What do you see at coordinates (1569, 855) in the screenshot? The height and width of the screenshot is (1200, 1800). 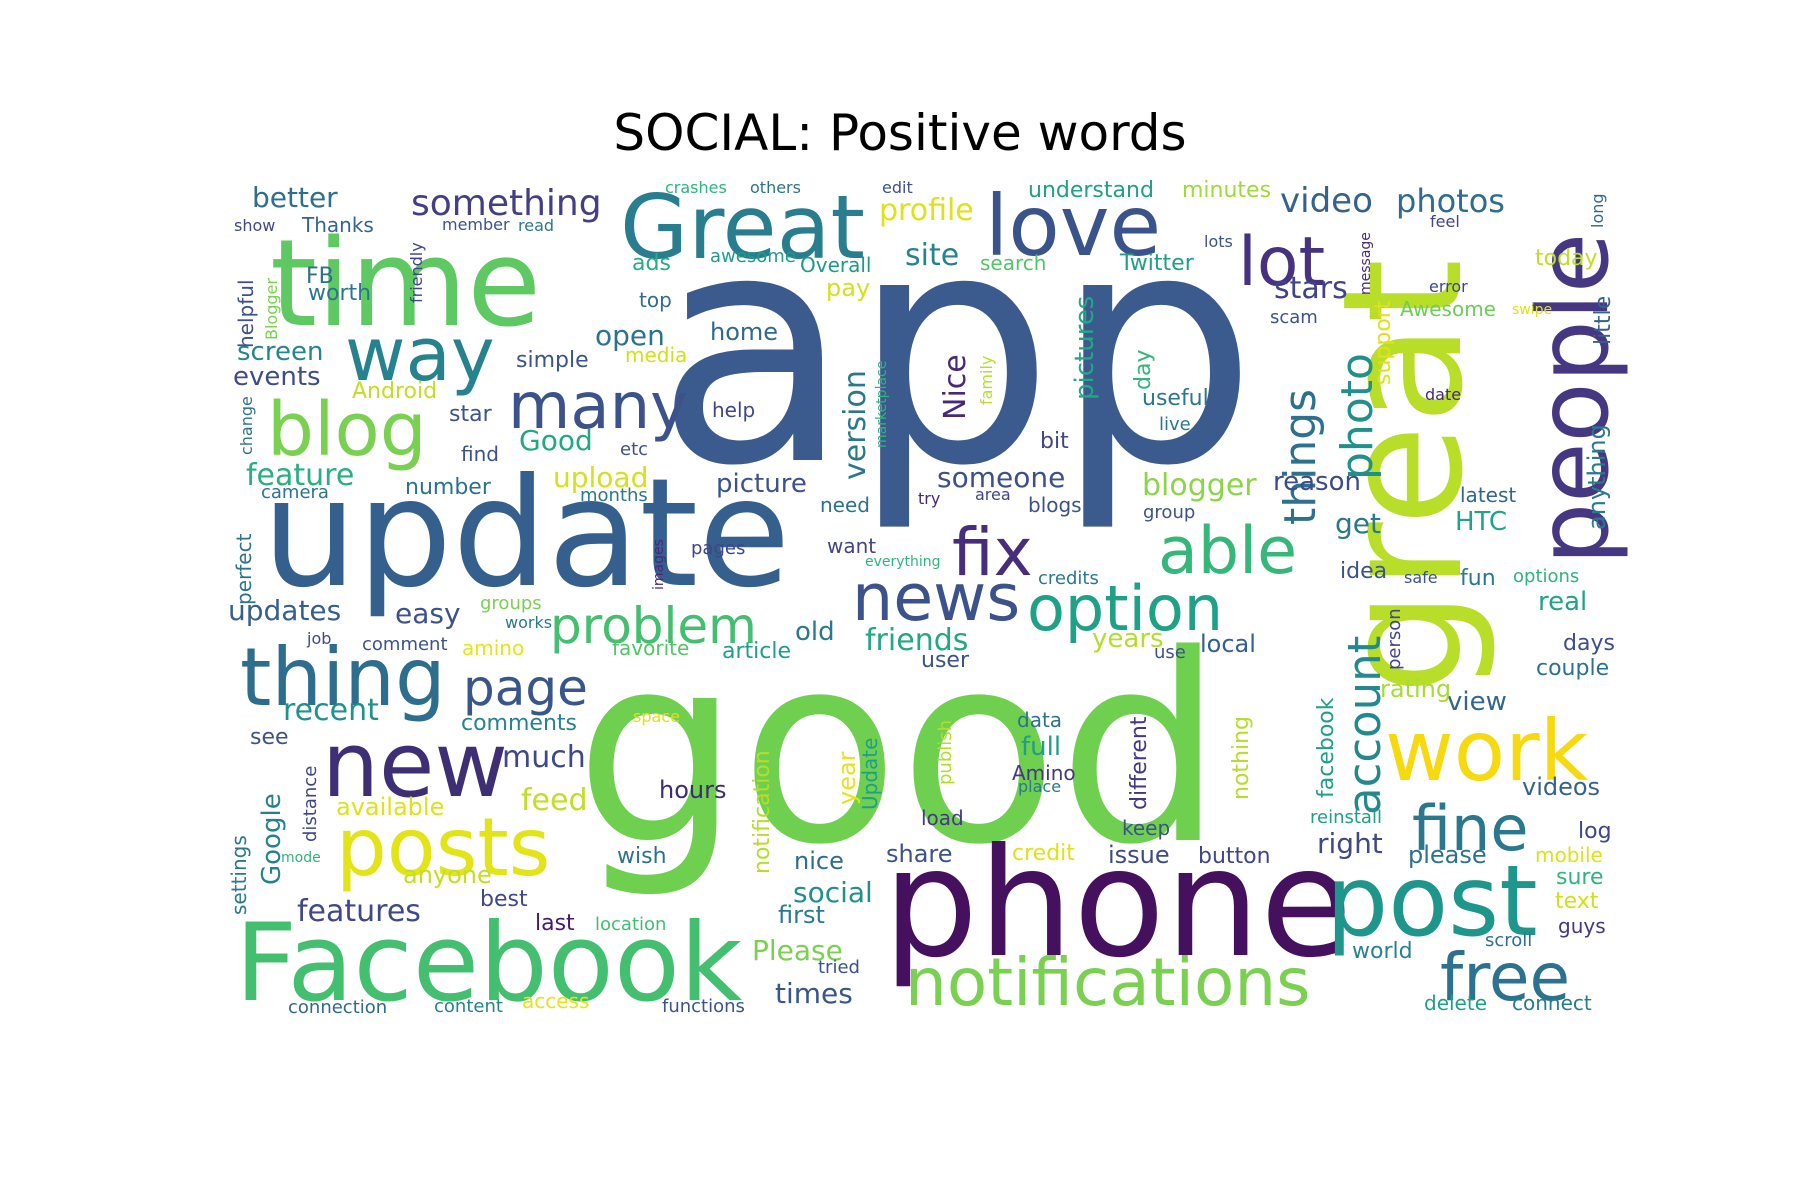 I see `word-mobile: mobile` at bounding box center [1569, 855].